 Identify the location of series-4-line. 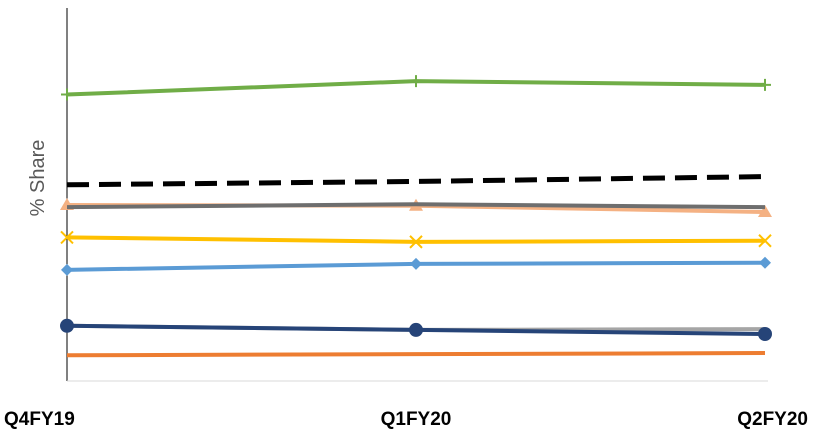
(416, 206).